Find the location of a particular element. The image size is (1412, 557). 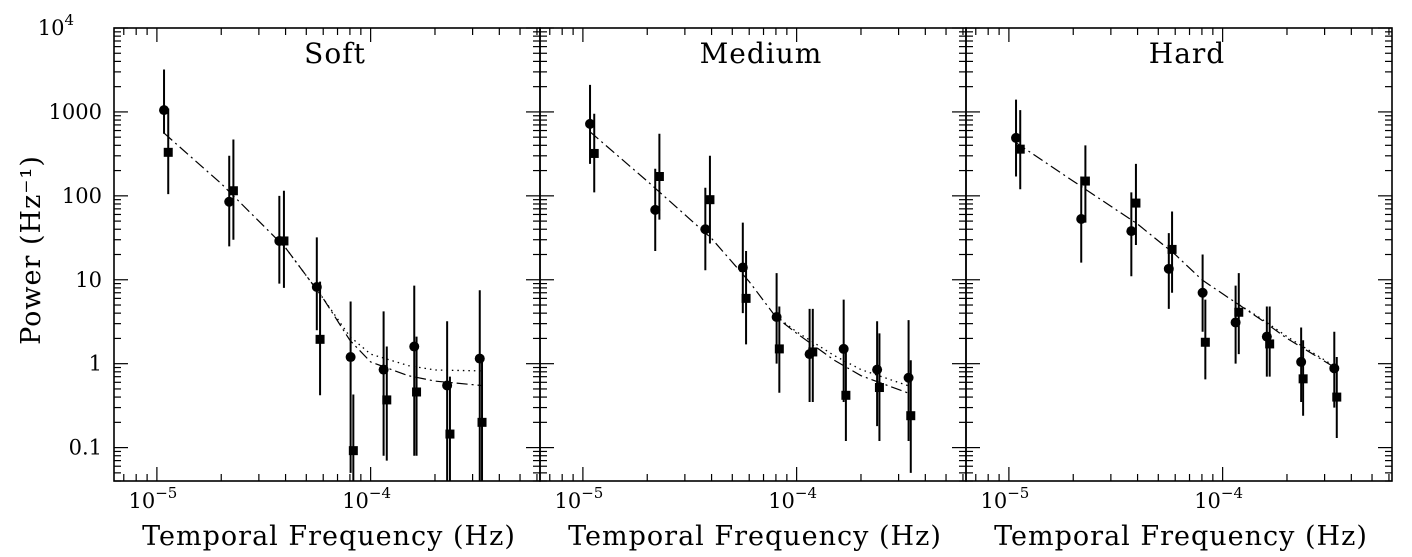

y-tick-label: 0.1 is located at coordinates (85, 448).